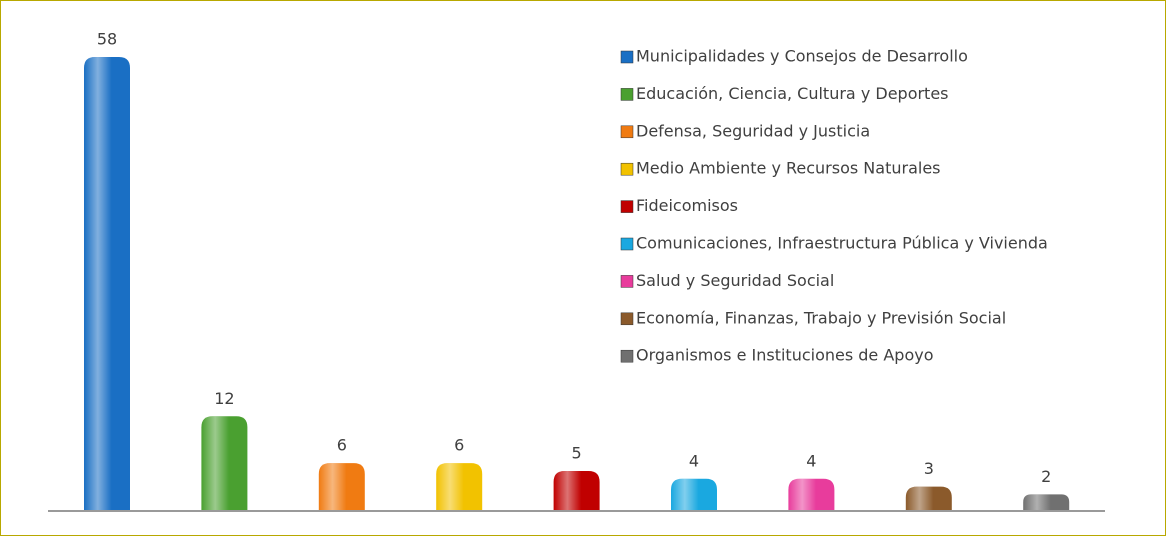 The image size is (1166, 536). What do you see at coordinates (1046, 476) in the screenshot?
I see `value-label: 2` at bounding box center [1046, 476].